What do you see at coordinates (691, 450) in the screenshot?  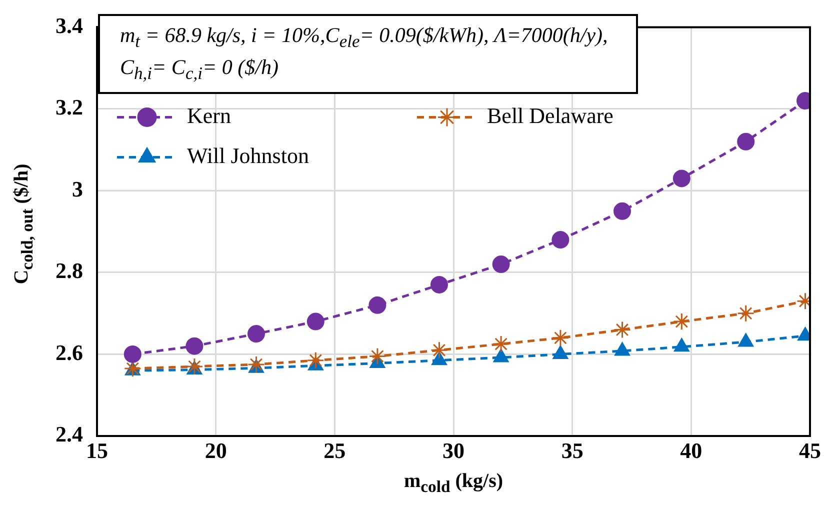 I see `x-tick-label: 40` at bounding box center [691, 450].